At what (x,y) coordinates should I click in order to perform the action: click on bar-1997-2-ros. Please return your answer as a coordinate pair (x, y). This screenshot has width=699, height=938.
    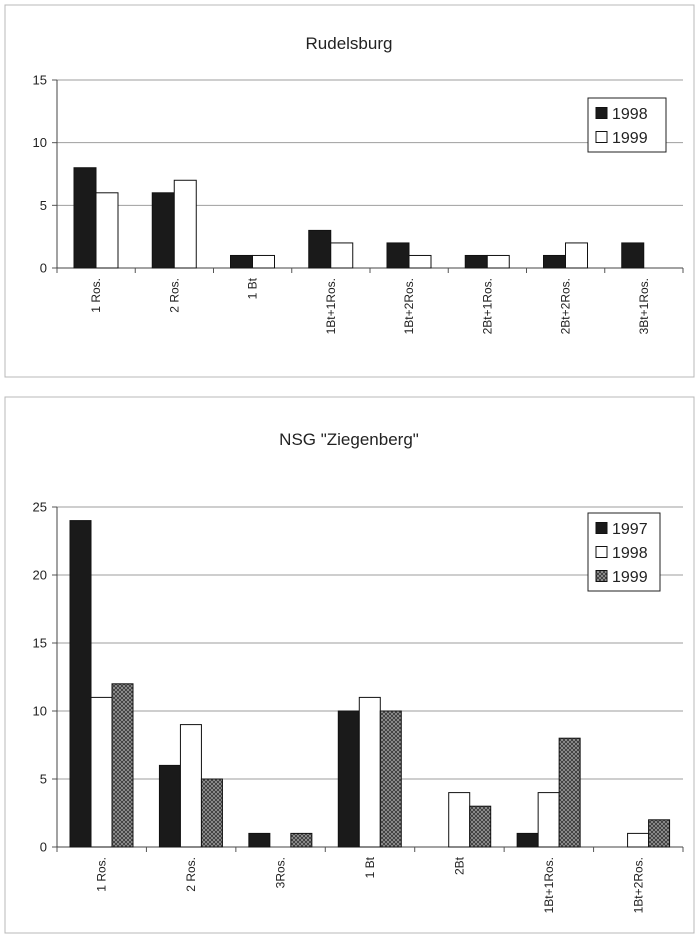
    Looking at the image, I should click on (169, 806).